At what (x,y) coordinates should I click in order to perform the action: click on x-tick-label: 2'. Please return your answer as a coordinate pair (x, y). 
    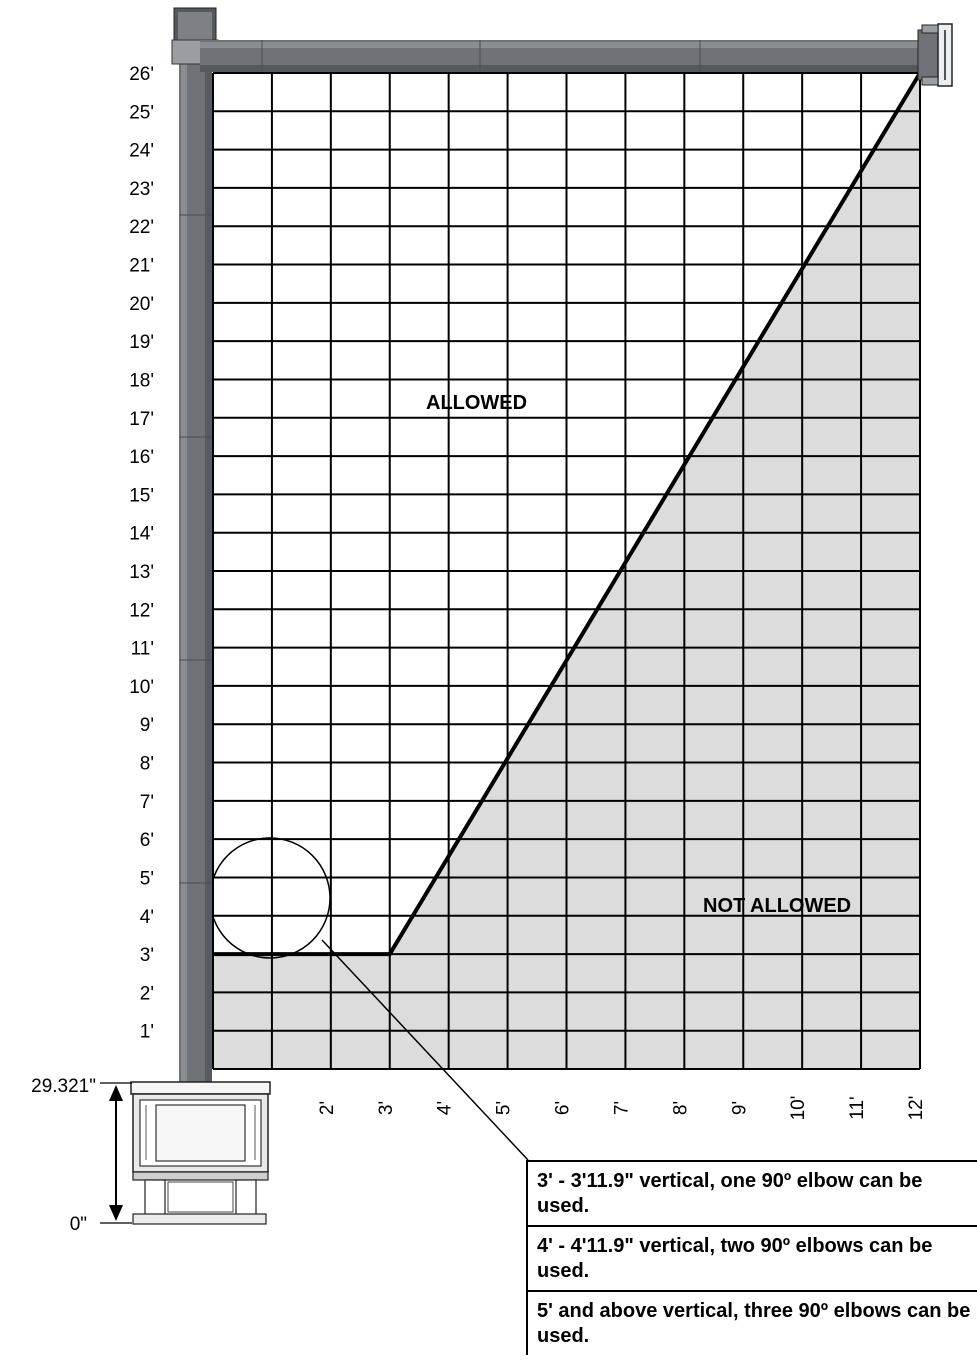
    Looking at the image, I should click on (327, 1108).